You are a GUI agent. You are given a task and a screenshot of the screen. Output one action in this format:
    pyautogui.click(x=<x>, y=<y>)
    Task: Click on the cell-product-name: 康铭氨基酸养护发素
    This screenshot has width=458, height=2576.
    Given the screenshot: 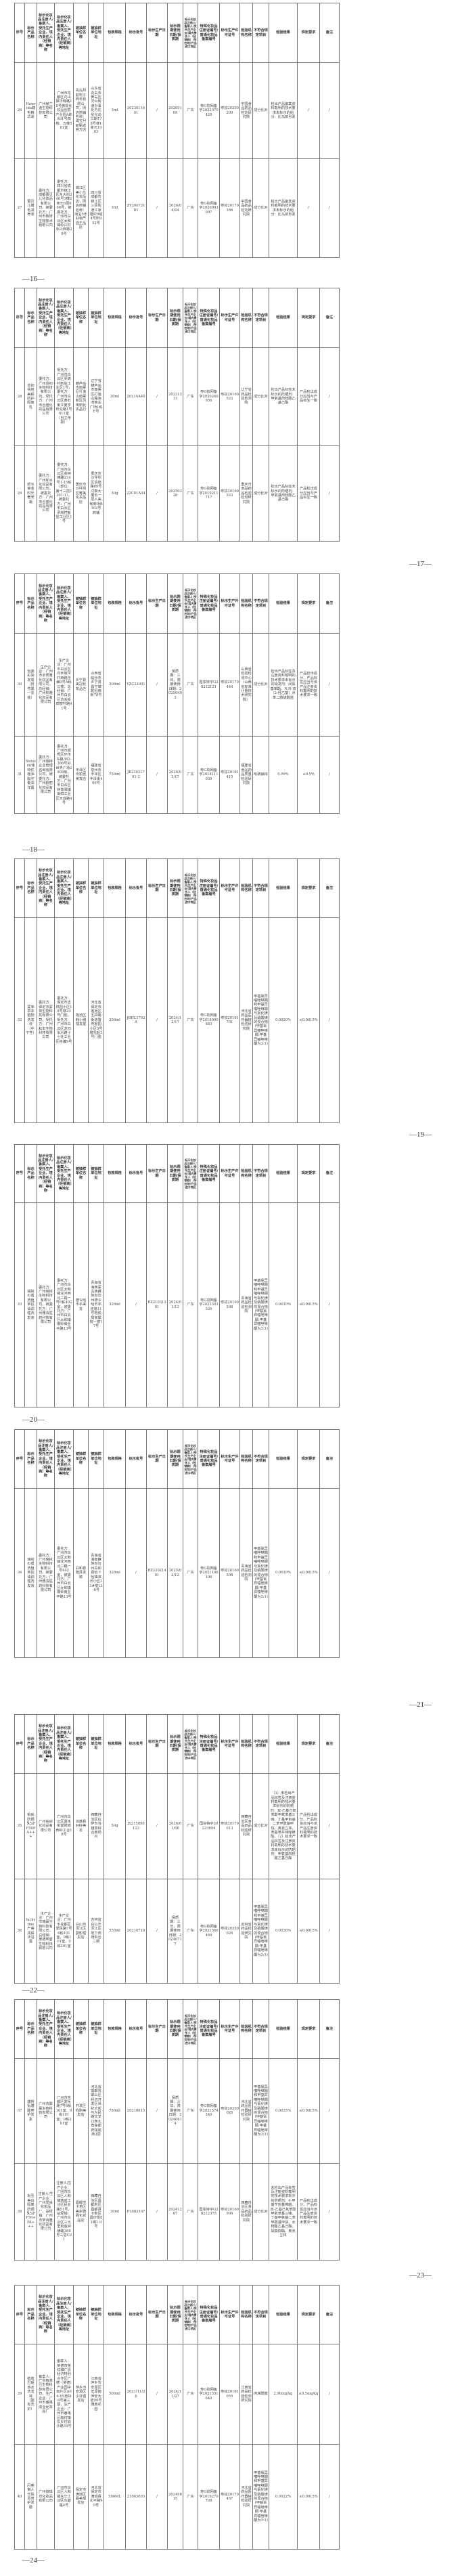 What is the action you would take?
    pyautogui.click(x=30, y=2111)
    